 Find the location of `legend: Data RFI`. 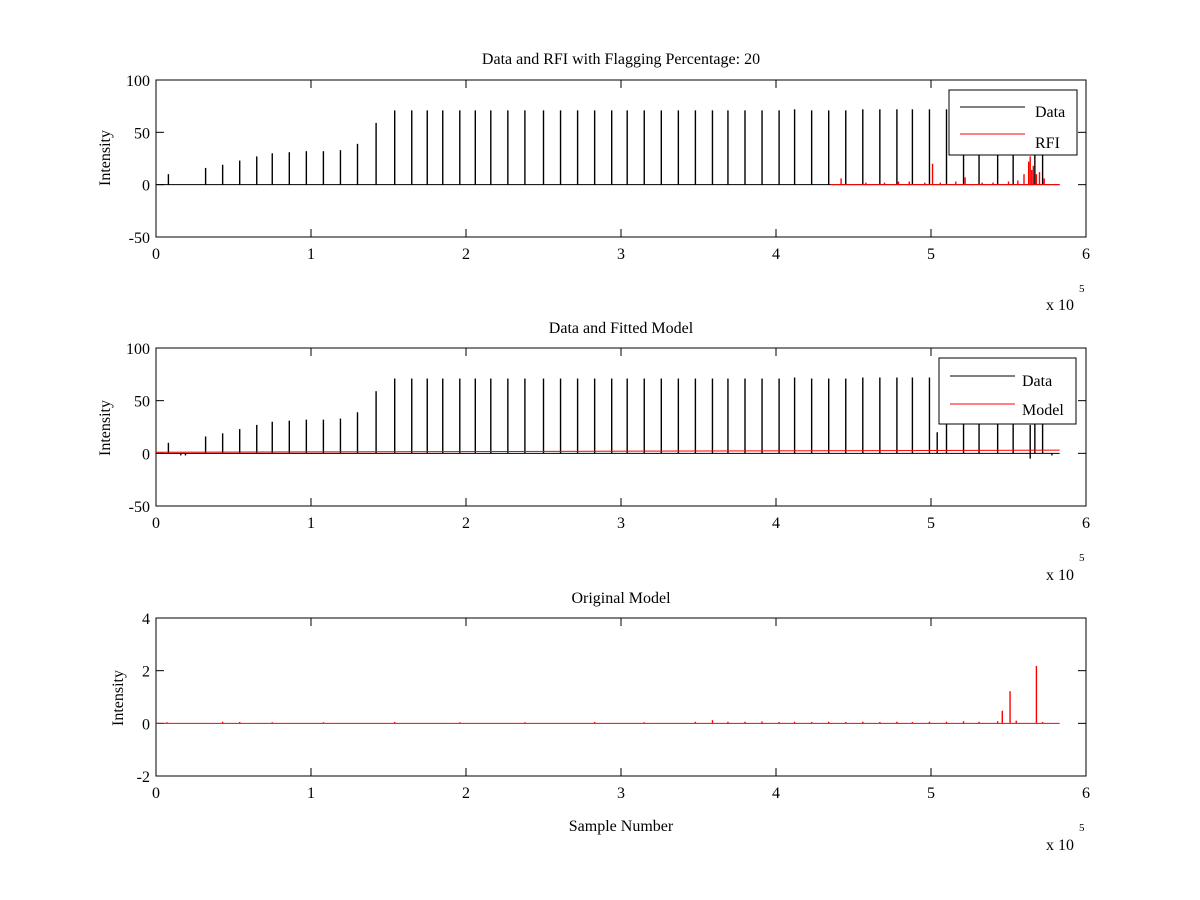

legend: Data RFI is located at coordinates (1013, 122).